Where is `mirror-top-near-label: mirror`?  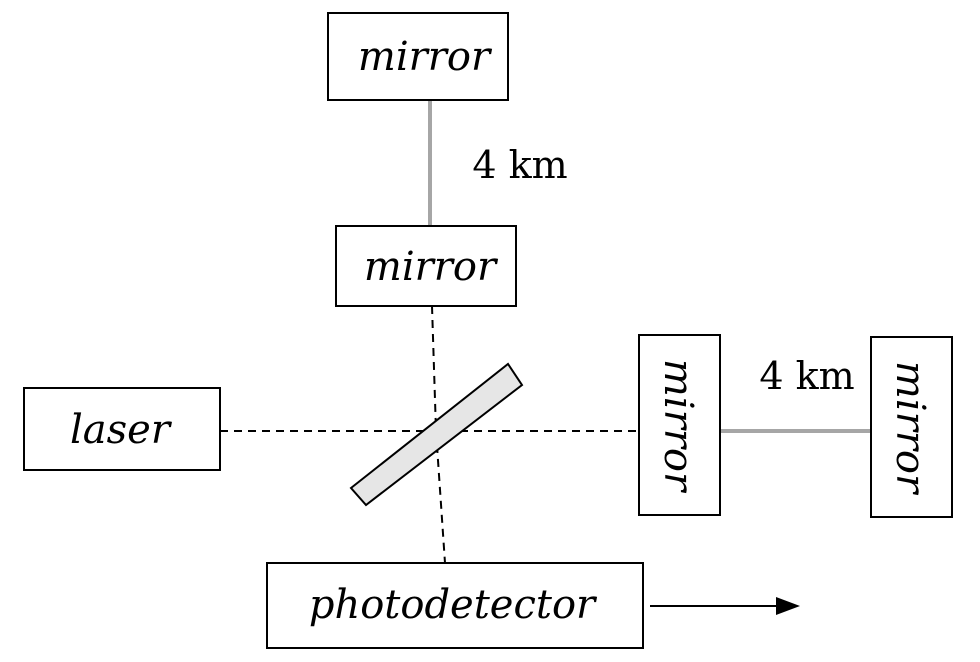 mirror-top-near-label: mirror is located at coordinates (431, 267).